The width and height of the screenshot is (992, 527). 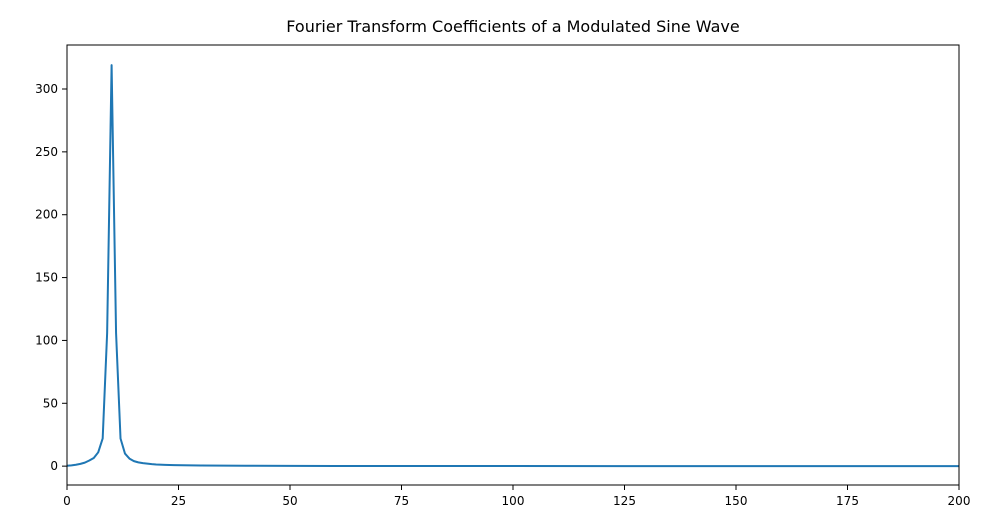 I want to click on y-tick-label: 250, so click(x=46, y=152).